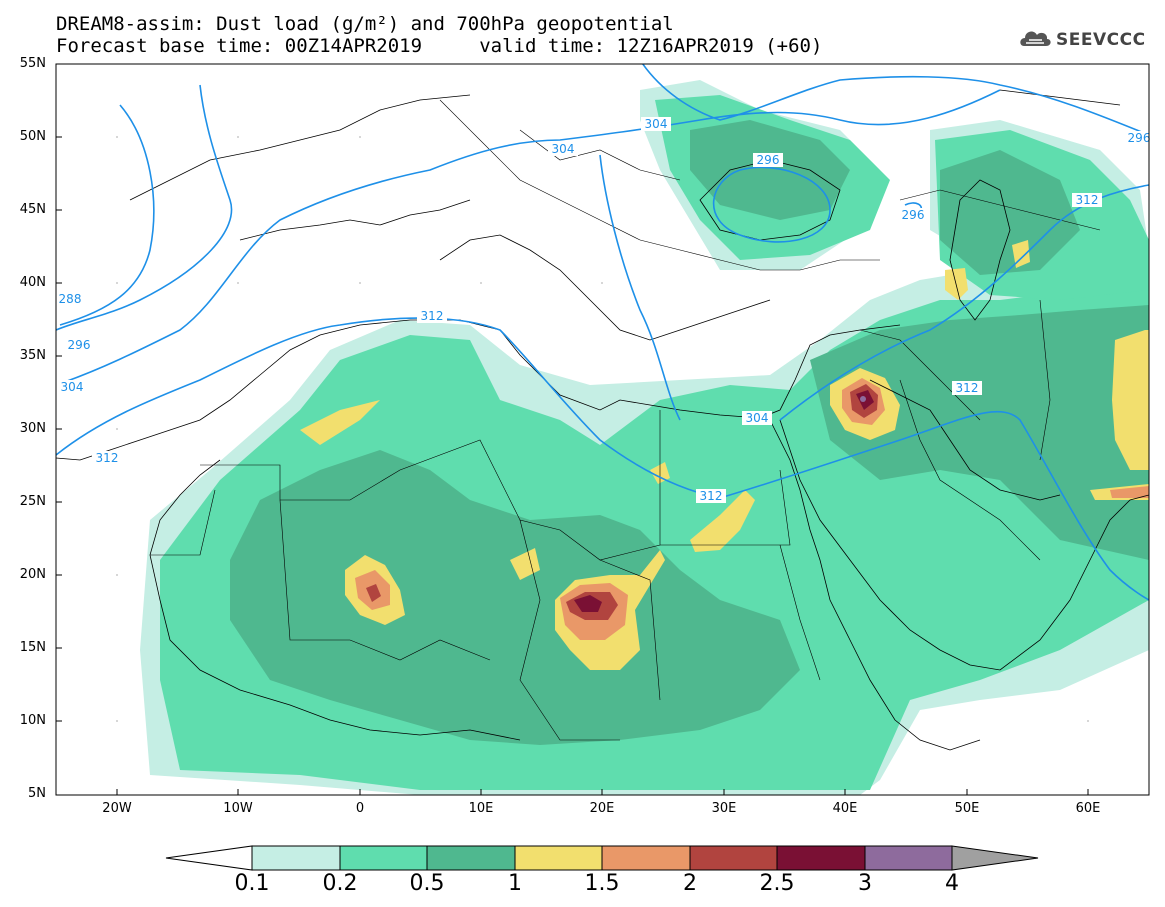 This screenshot has height=907, width=1165. I want to click on cloud-logo-icon, so click(1035, 38).